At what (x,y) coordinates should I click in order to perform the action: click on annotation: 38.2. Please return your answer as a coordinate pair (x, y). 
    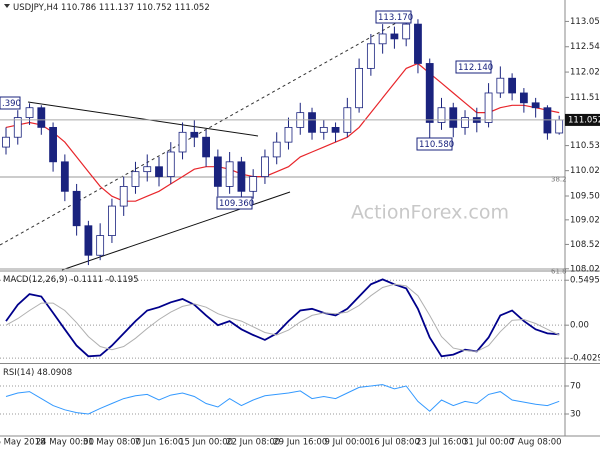
    Looking at the image, I should click on (559, 180).